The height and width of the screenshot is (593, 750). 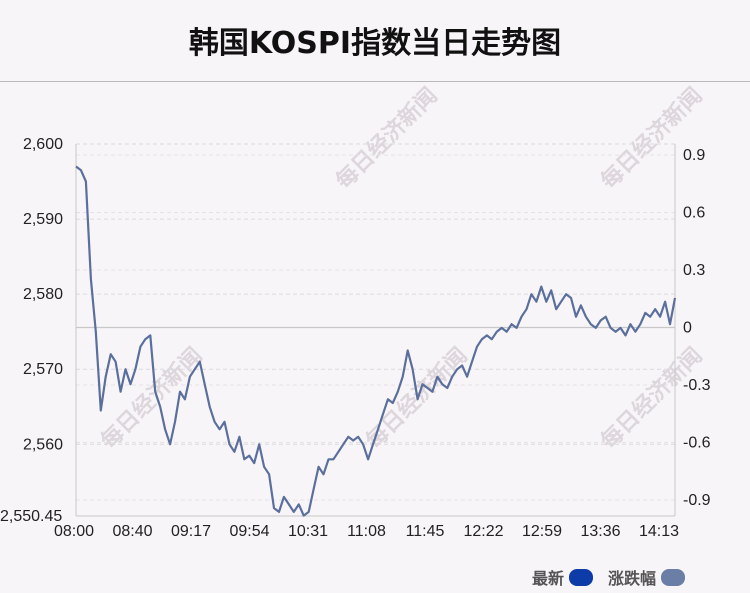 What do you see at coordinates (308, 531) in the screenshot?
I see `x-tick-label: 10:31` at bounding box center [308, 531].